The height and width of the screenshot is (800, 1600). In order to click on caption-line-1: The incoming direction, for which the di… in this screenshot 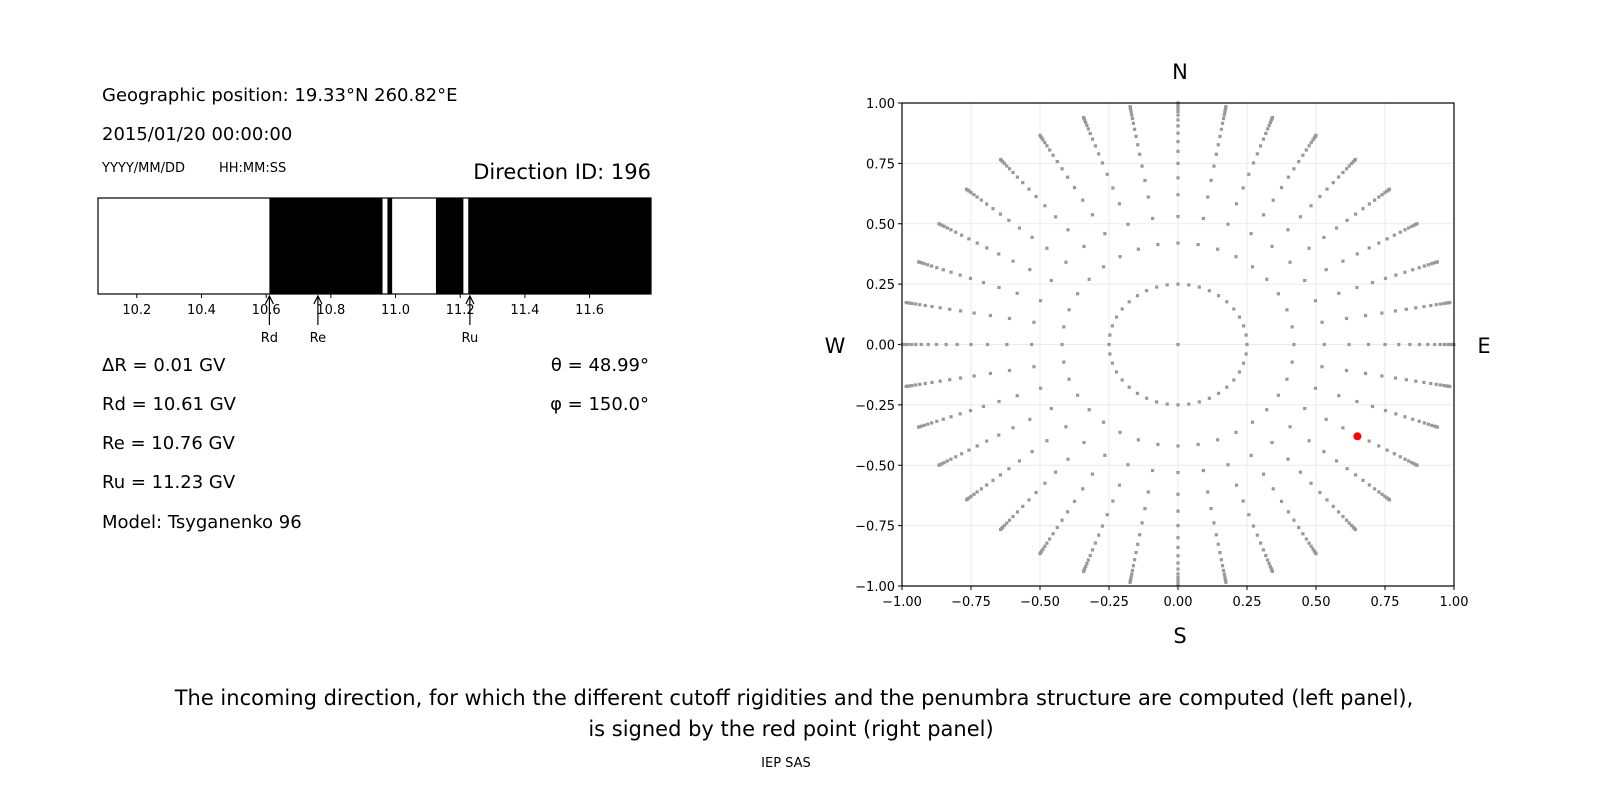, I will do `click(794, 698)`.